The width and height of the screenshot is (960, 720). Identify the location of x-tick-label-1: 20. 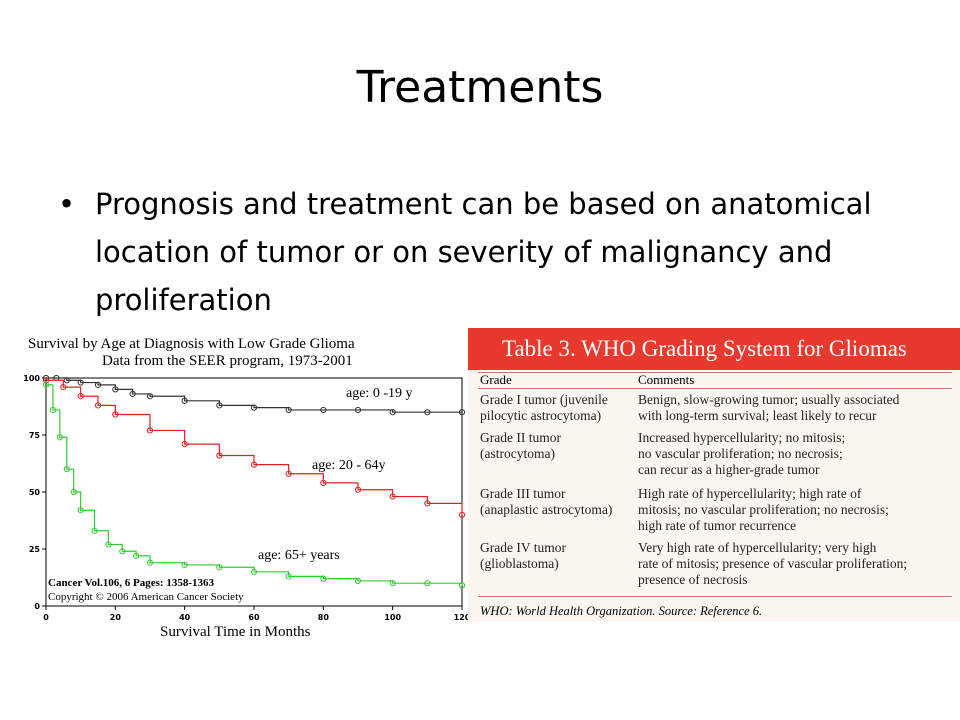
(116, 617).